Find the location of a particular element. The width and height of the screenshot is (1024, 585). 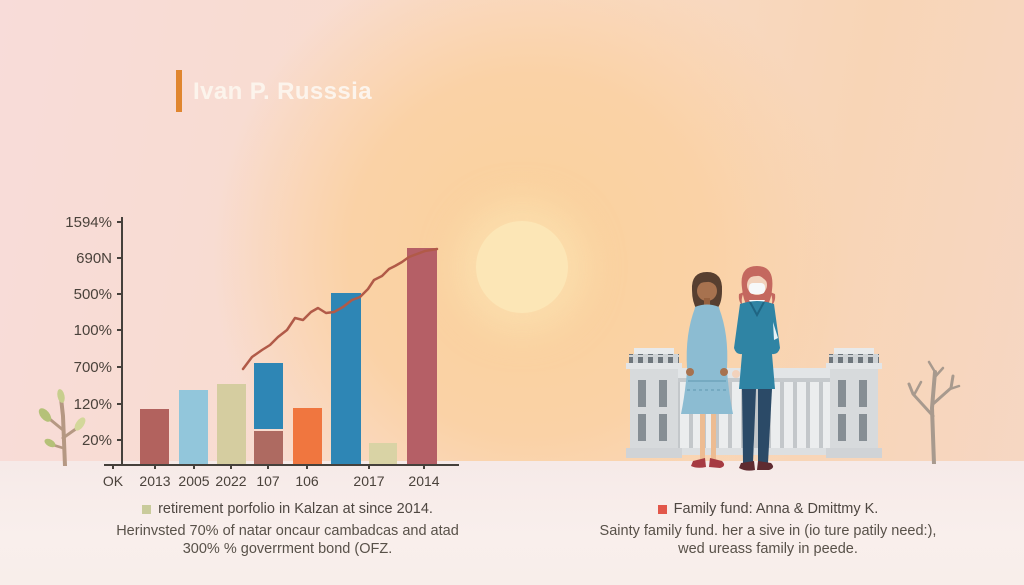

trend-line is located at coordinates (340, 309).